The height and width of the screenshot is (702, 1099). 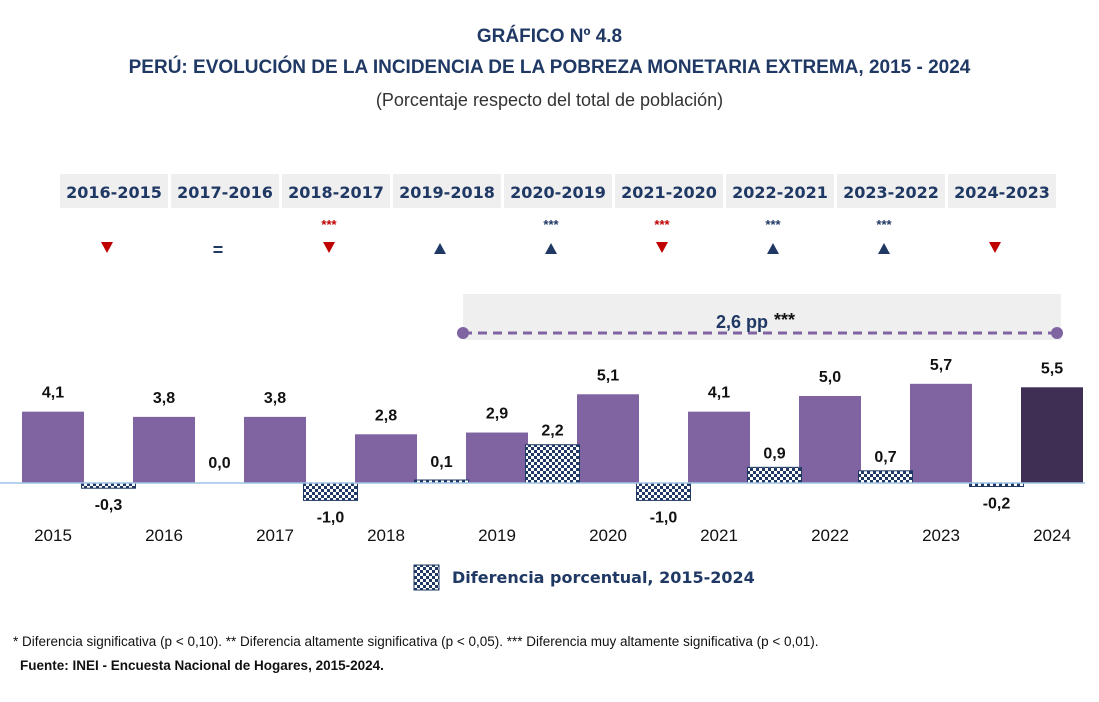 What do you see at coordinates (885, 457) in the screenshot?
I see `diff-value-label: 0,7` at bounding box center [885, 457].